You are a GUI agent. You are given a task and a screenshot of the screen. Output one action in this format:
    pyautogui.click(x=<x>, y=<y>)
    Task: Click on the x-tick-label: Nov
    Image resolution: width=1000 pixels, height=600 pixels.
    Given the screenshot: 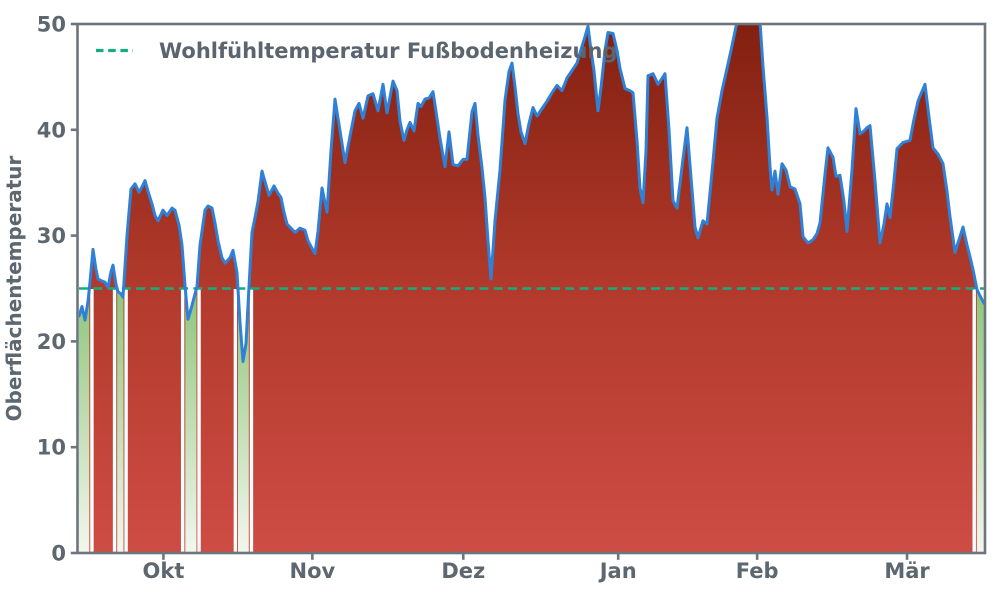 What is the action you would take?
    pyautogui.click(x=313, y=571)
    